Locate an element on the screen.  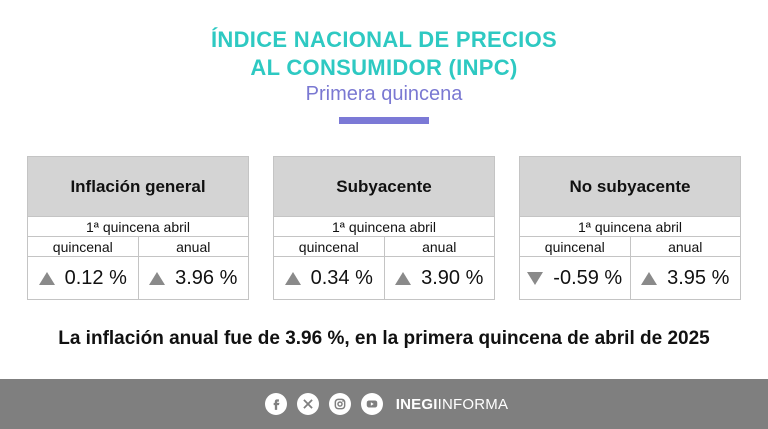
card-values: 0.34 % 3.90 % is located at coordinates (384, 278).